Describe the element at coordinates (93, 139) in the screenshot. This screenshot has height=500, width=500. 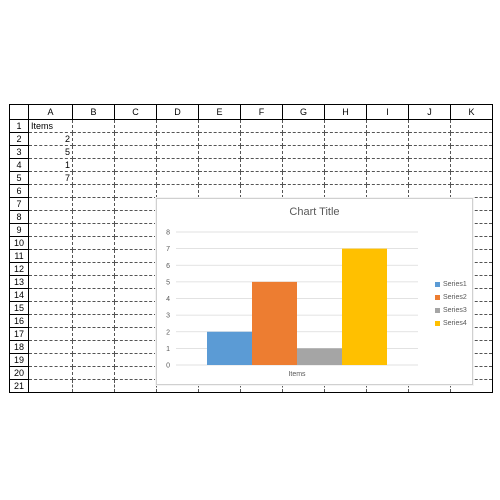
I see `cell-b2` at that location.